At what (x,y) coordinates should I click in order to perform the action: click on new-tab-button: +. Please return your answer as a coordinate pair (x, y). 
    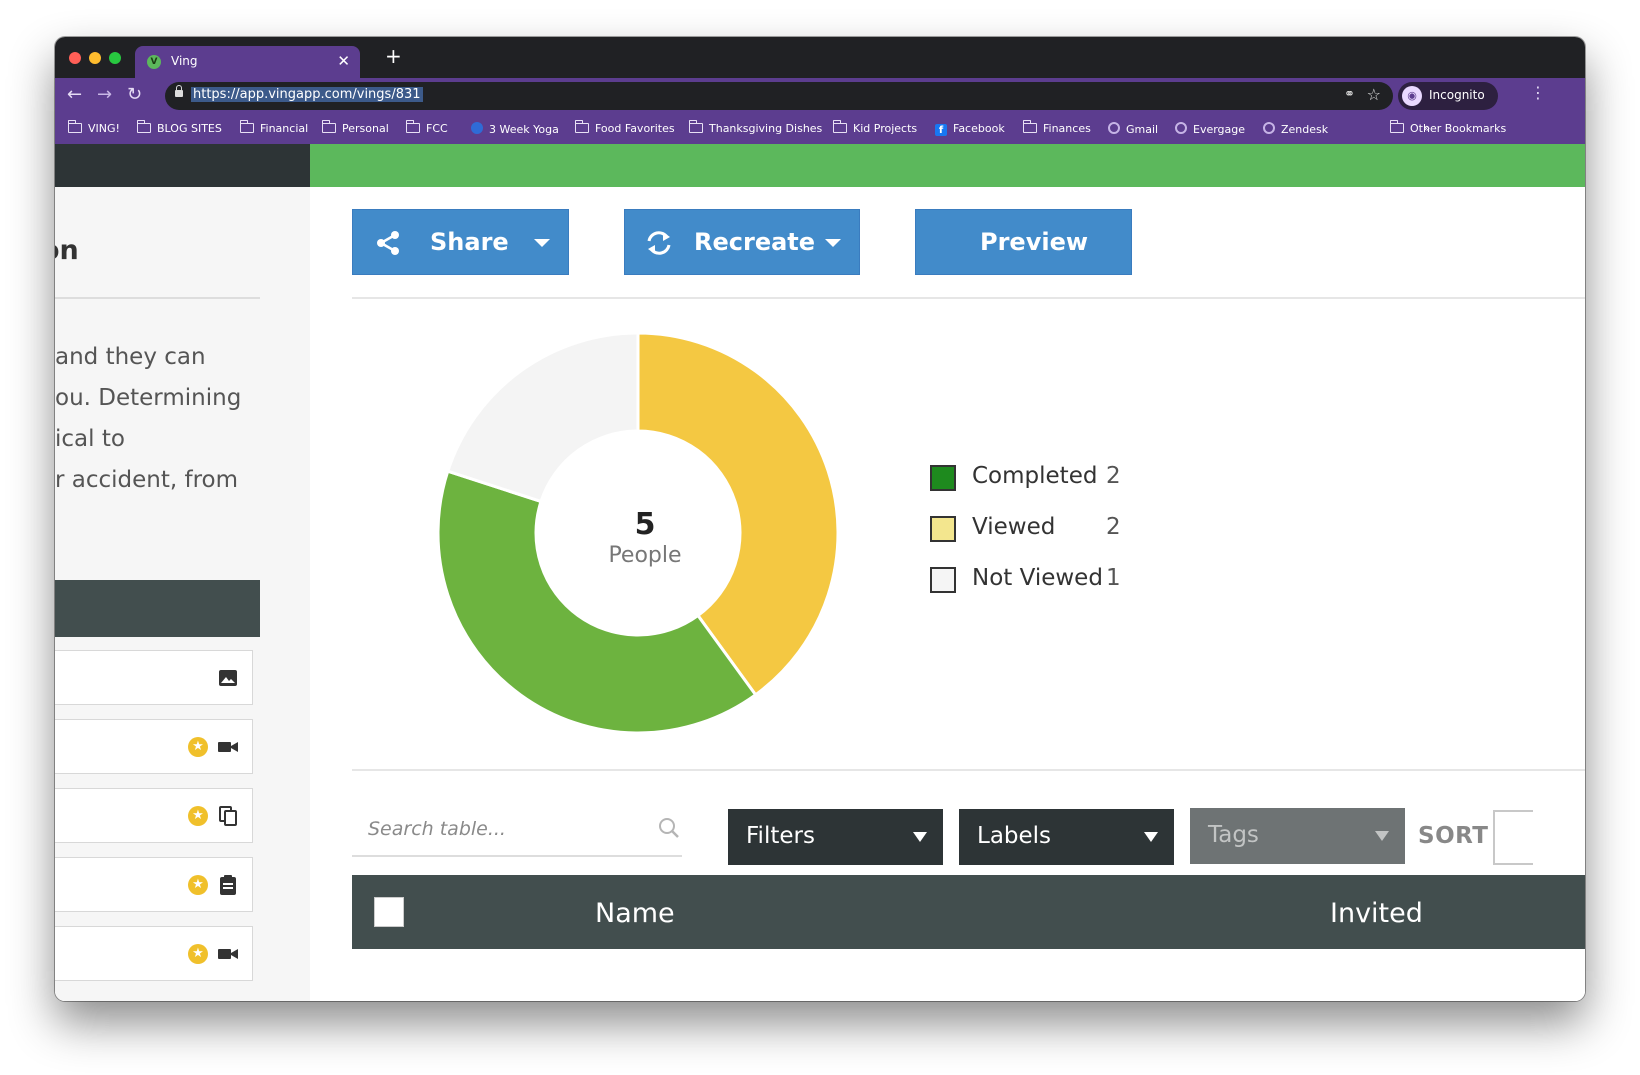
    Looking at the image, I should click on (393, 56).